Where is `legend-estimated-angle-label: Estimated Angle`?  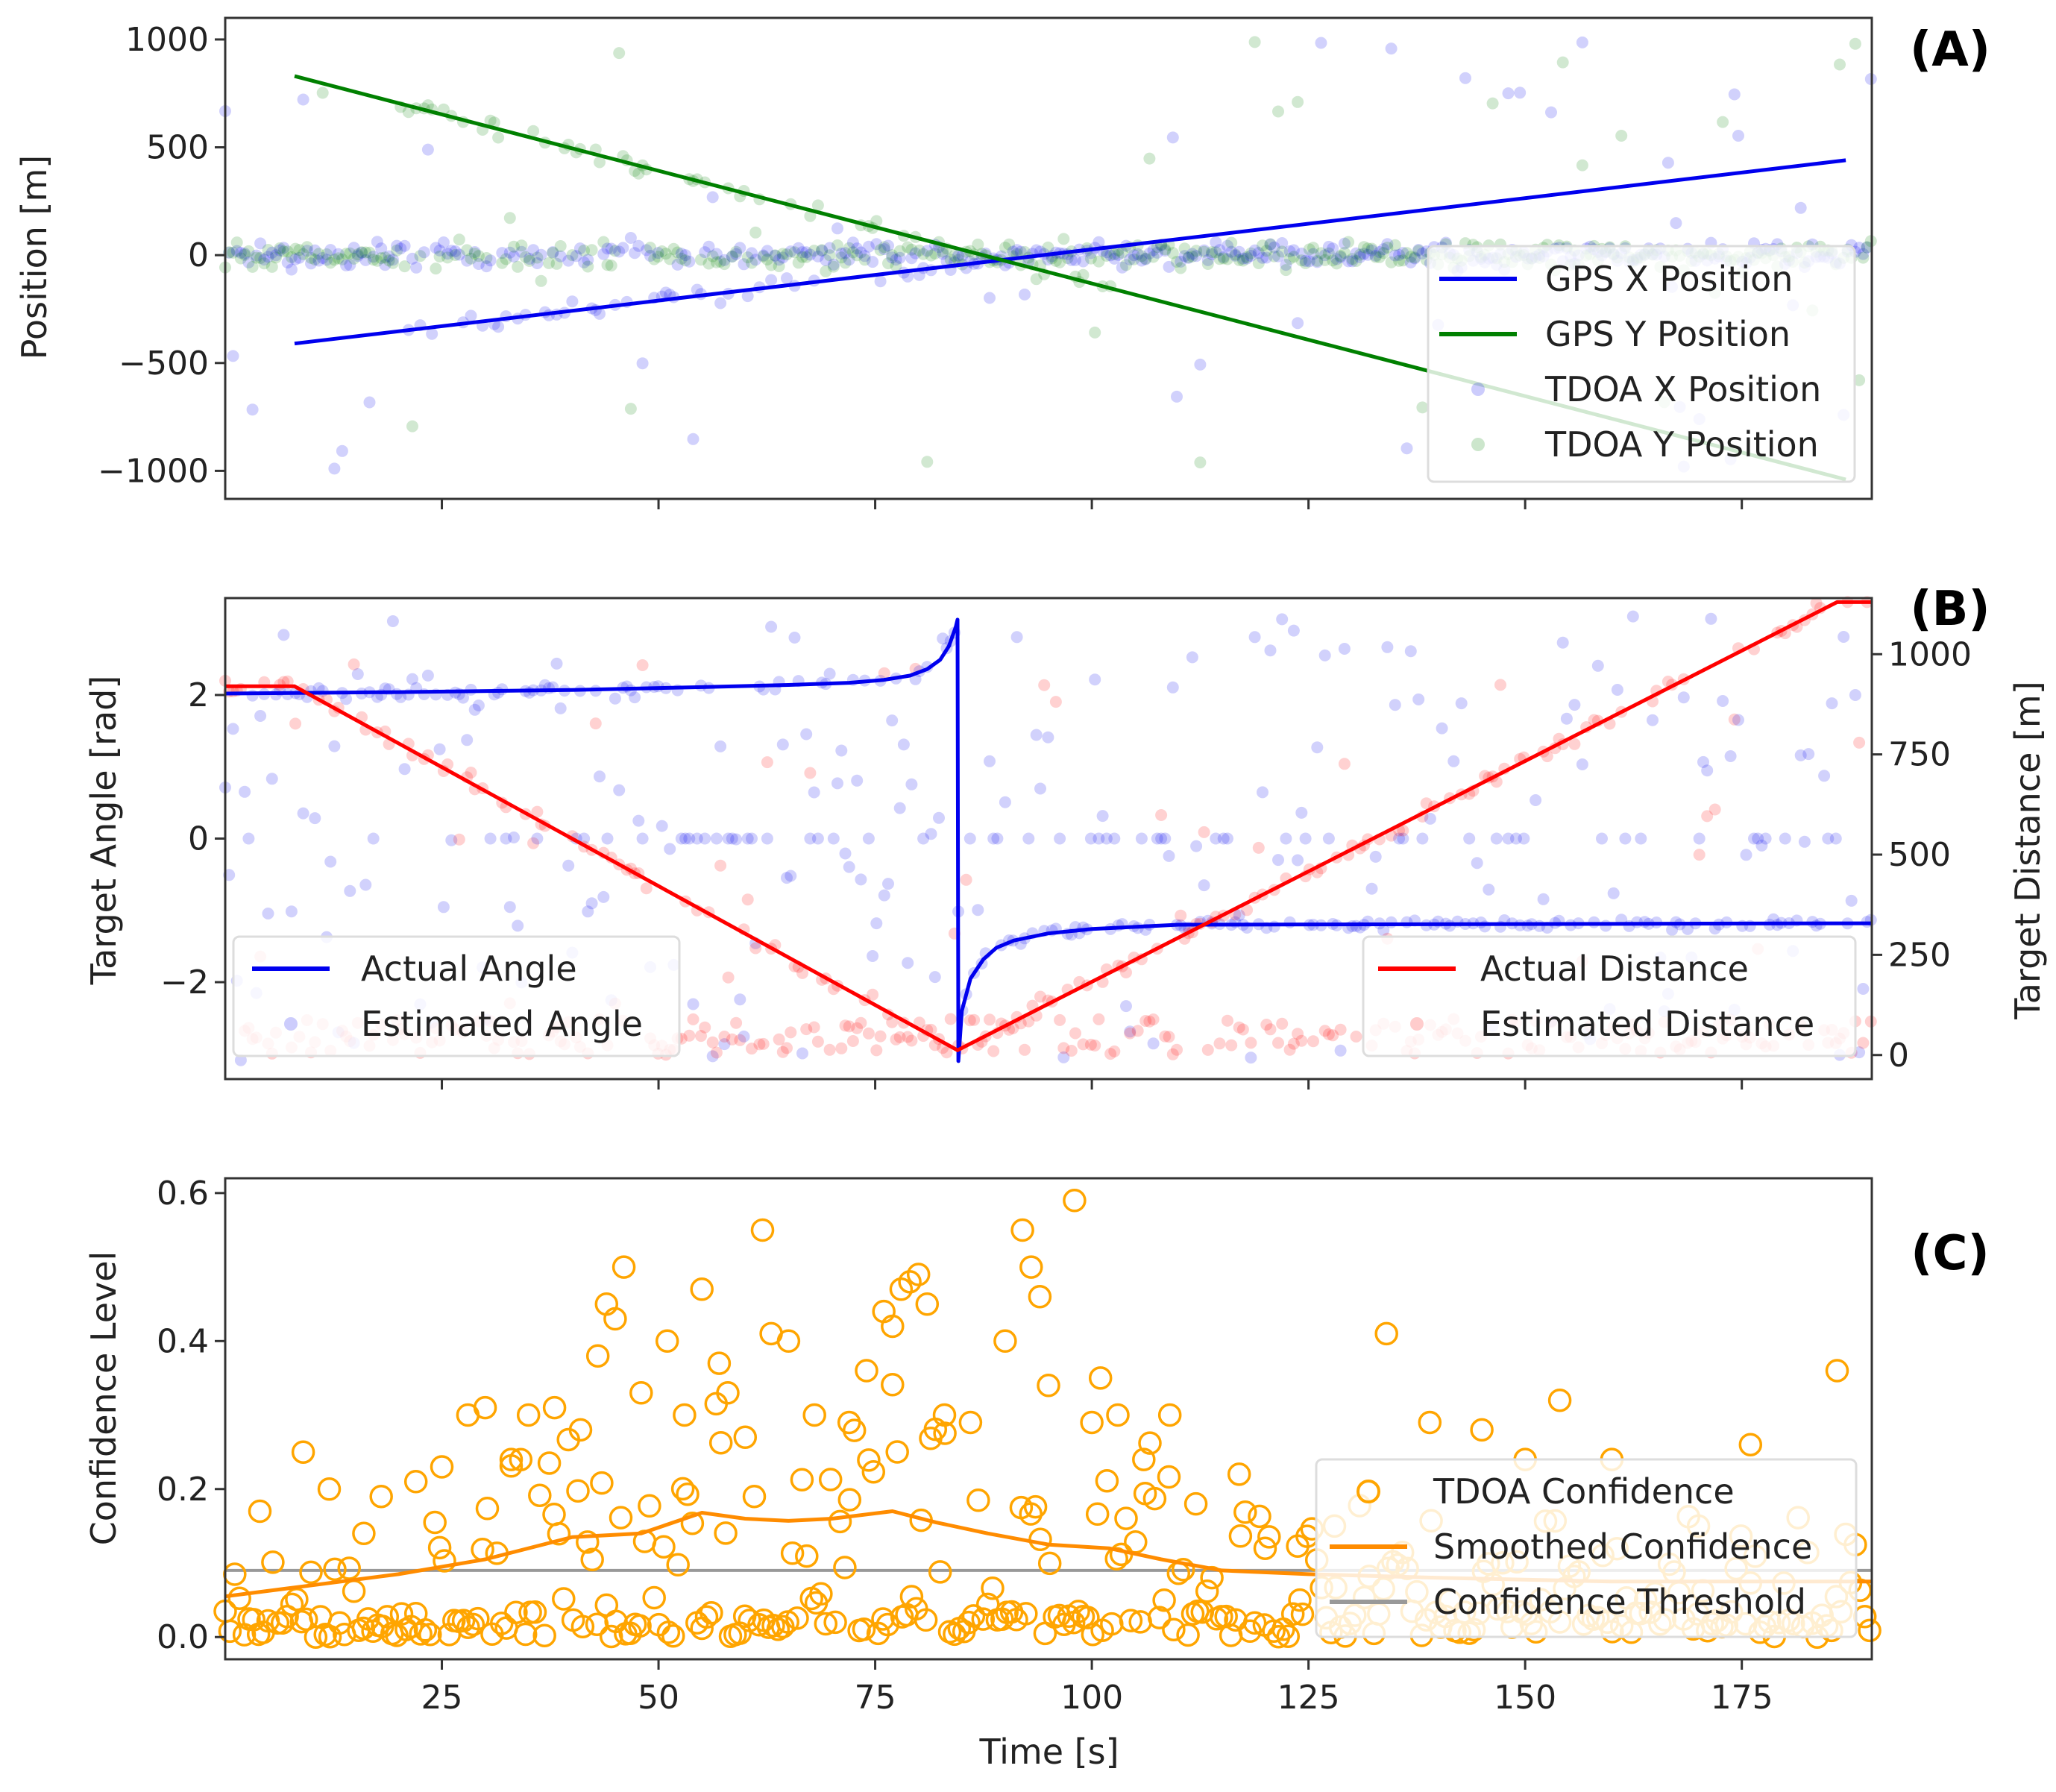 legend-estimated-angle-label: Estimated Angle is located at coordinates (502, 1024).